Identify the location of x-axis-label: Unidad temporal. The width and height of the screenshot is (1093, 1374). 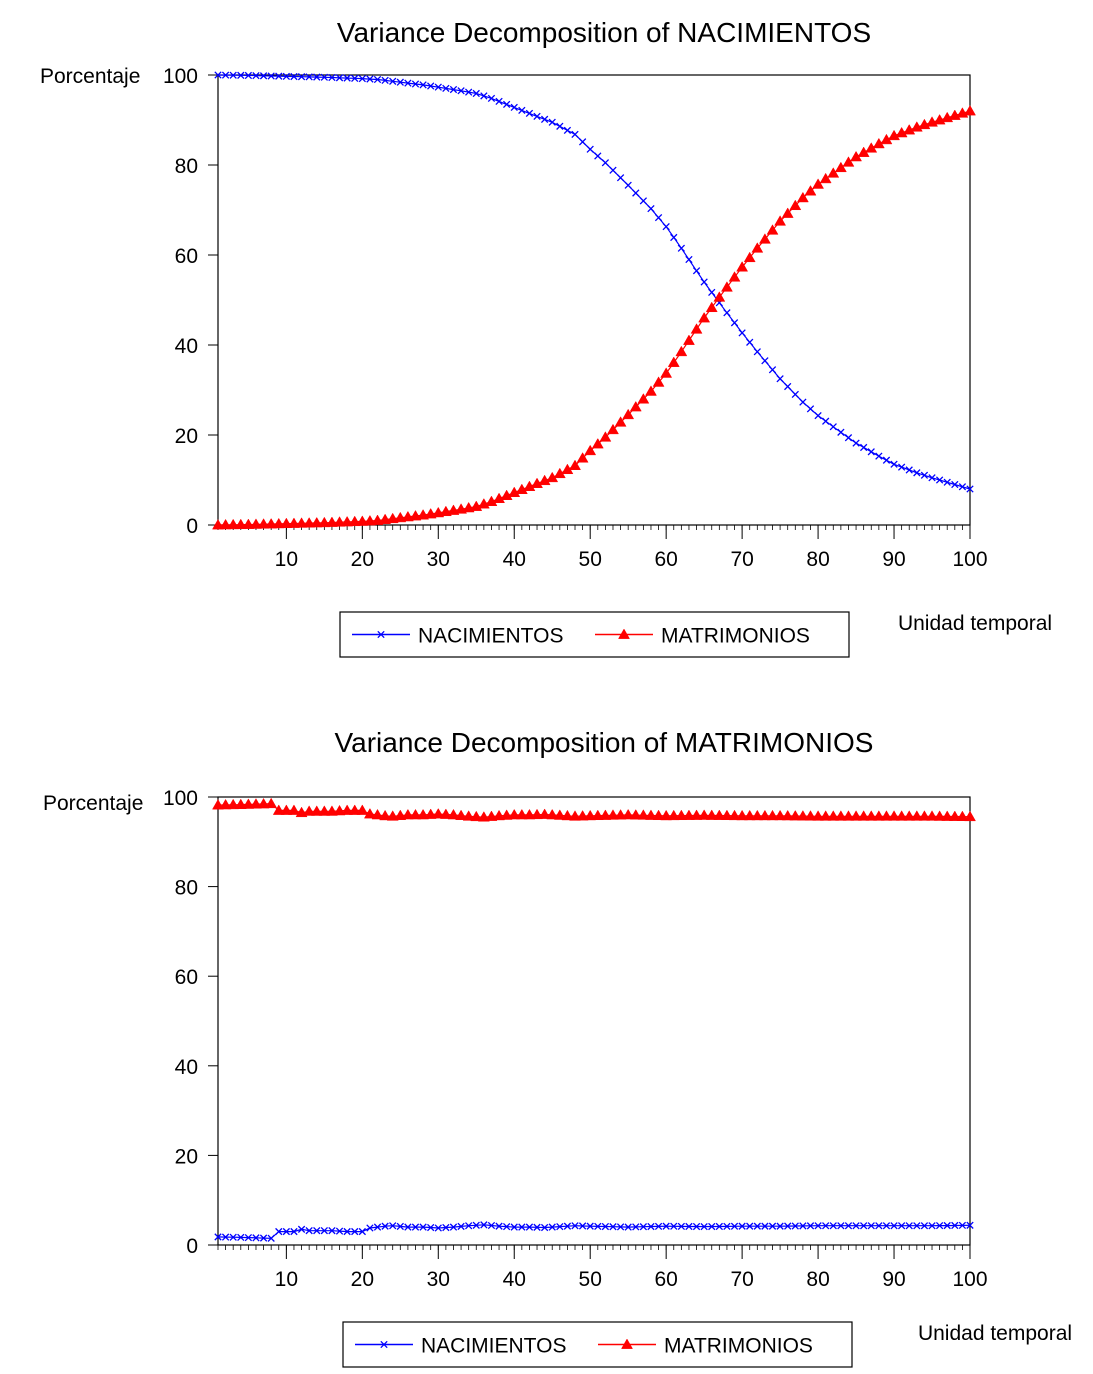
(975, 623).